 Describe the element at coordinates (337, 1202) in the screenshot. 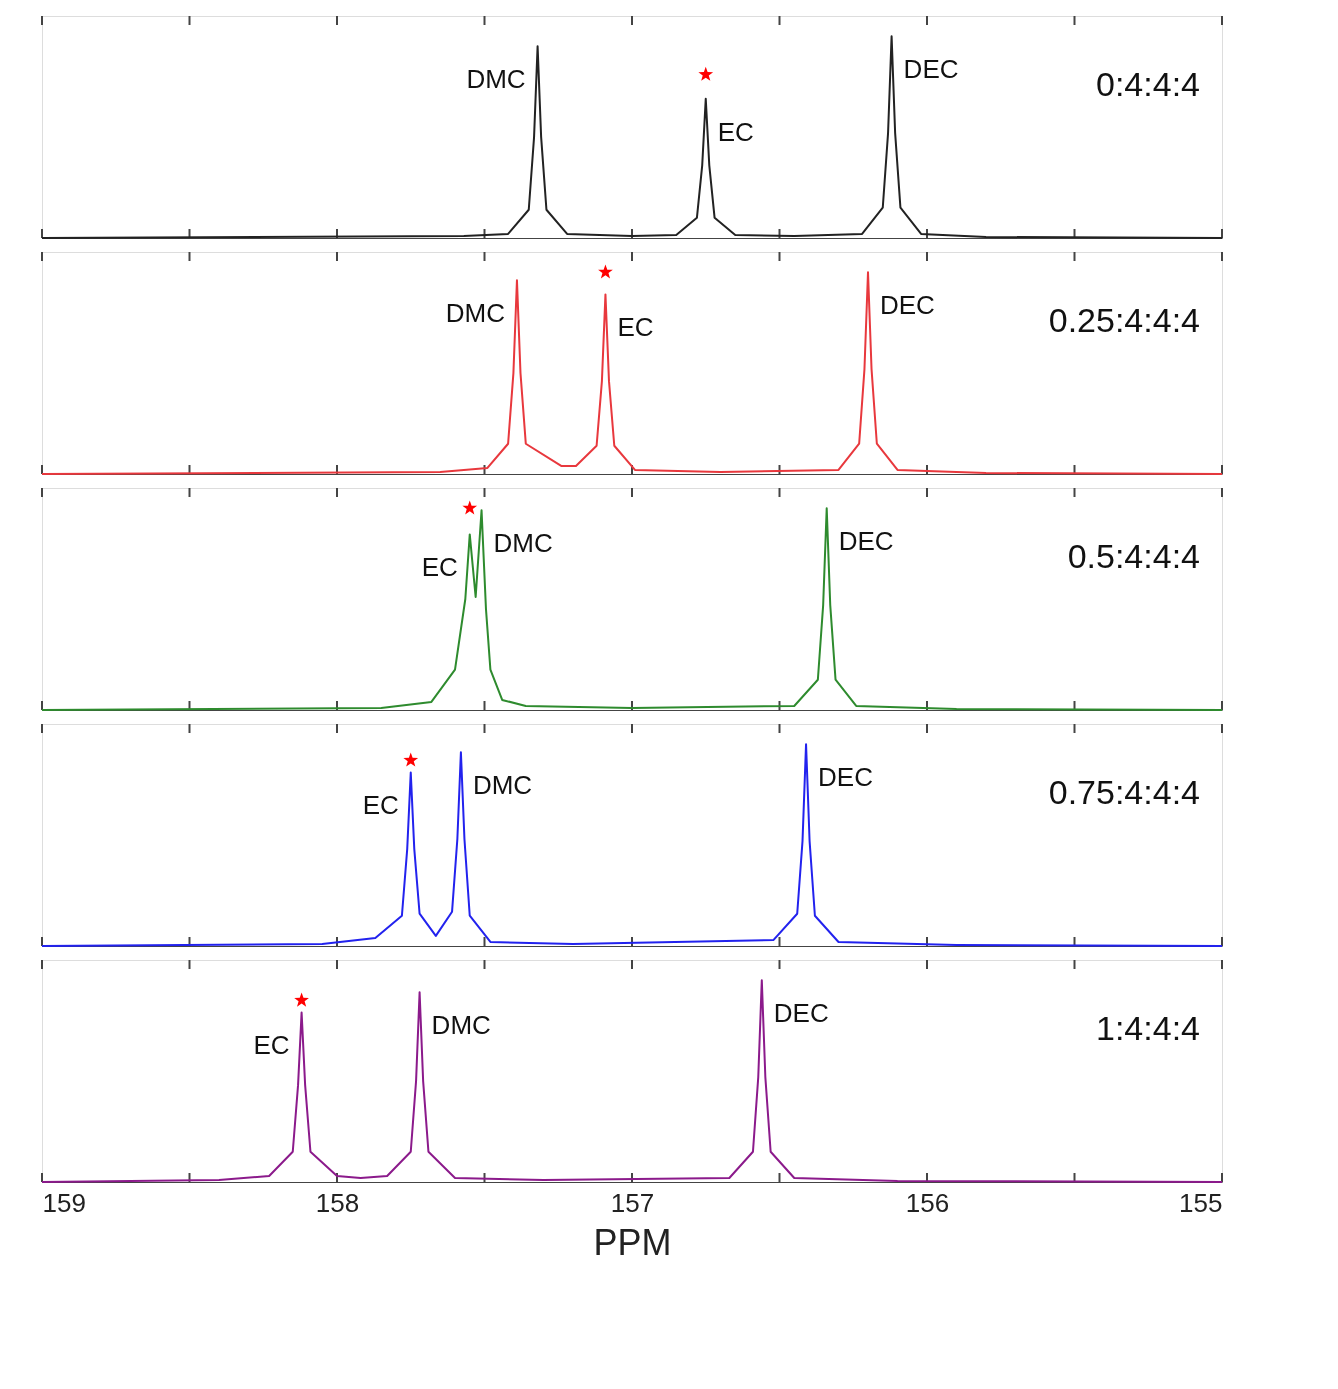

I see `x-tick-label: 158` at that location.